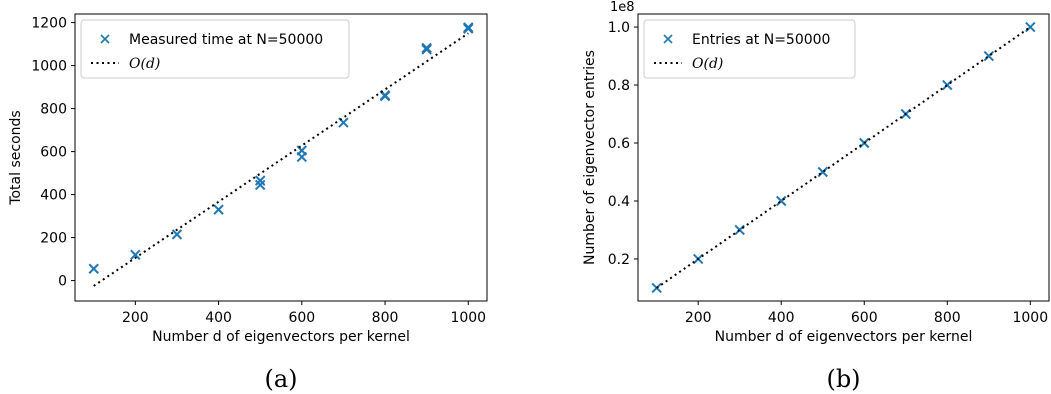 Image resolution: width=1051 pixels, height=394 pixels. I want to click on y-tick-label: 0.2, so click(619, 260).